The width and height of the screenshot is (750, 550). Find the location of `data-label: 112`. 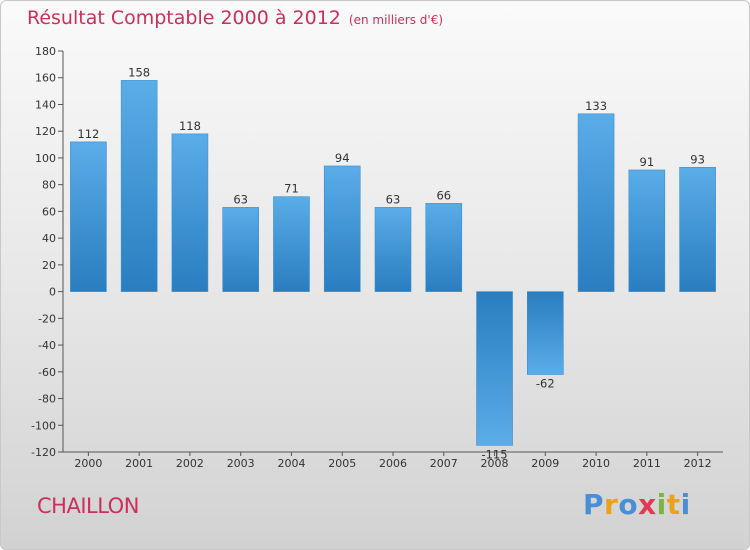

data-label: 112 is located at coordinates (88, 134).